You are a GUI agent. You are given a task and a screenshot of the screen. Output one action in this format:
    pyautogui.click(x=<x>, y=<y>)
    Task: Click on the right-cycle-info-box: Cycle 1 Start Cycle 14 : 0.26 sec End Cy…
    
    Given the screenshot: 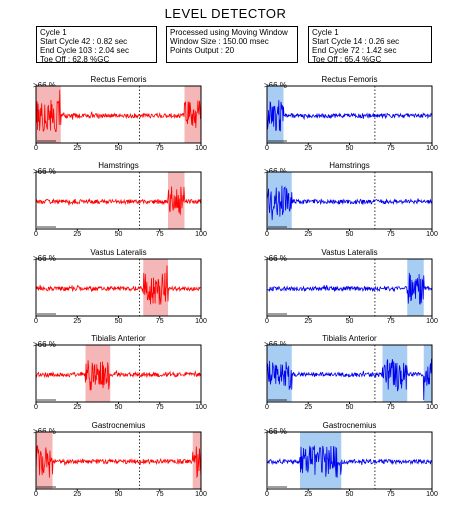 What is the action you would take?
    pyautogui.click(x=370, y=45)
    